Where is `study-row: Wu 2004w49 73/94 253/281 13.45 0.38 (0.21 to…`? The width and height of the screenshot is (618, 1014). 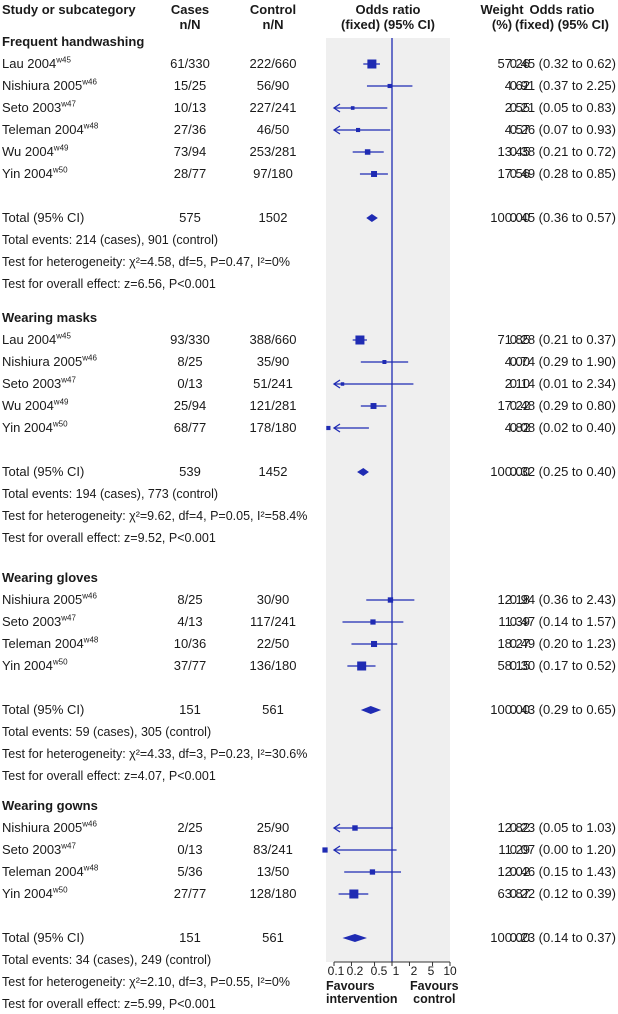
study-row: Wu 2004w49 73/94 253/281 13.45 0.38 (0.21 to… is located at coordinates (309, 152).